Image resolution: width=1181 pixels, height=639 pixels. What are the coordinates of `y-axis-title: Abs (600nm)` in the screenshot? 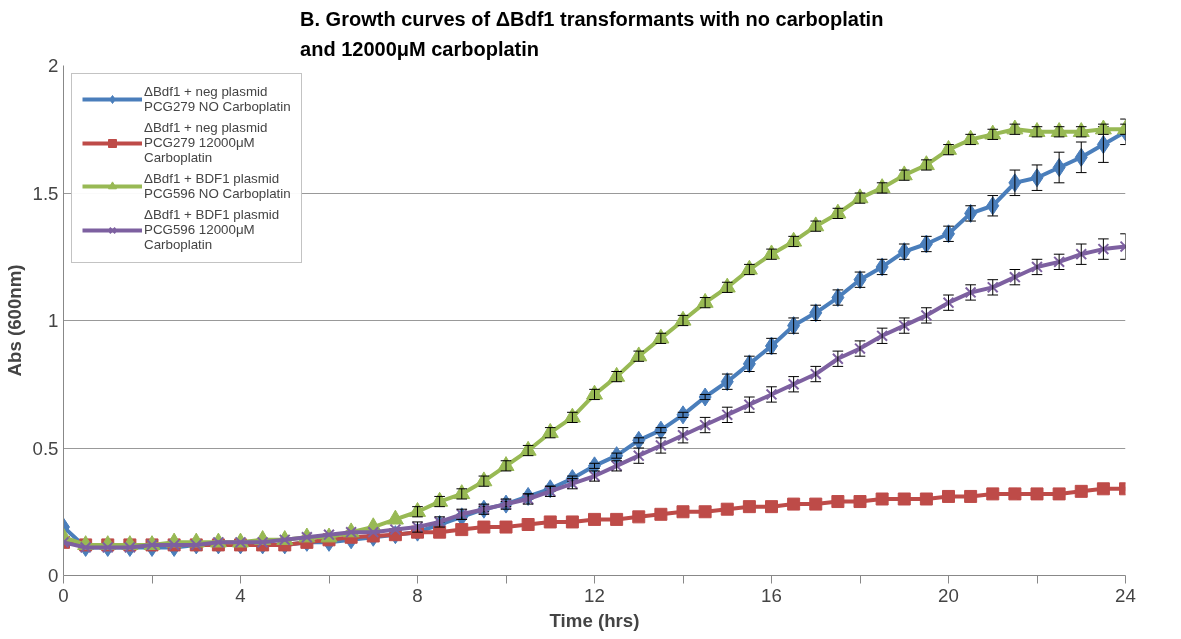 It's located at (14, 320).